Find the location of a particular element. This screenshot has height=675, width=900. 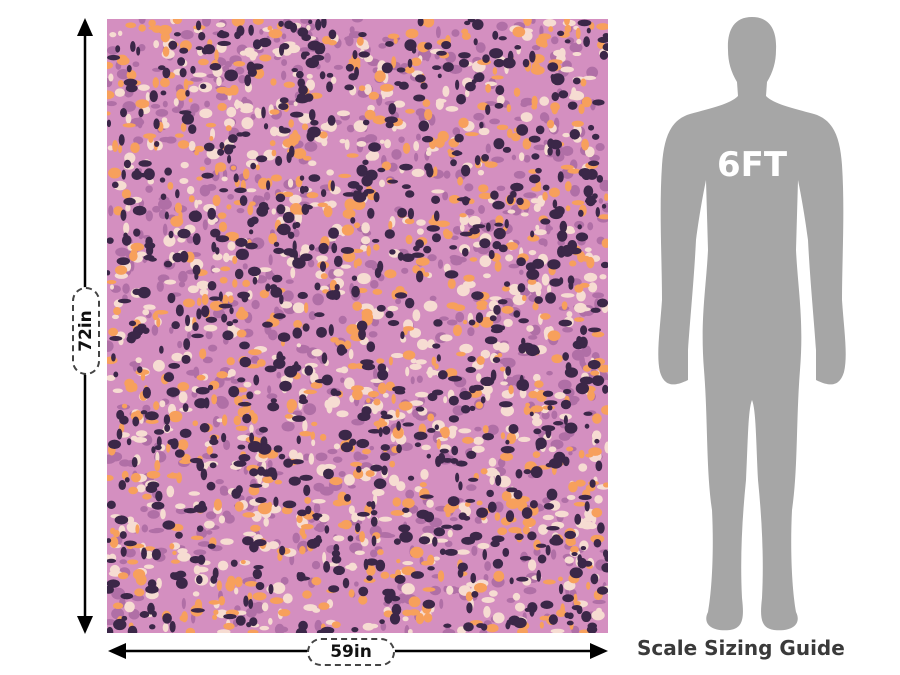

width-dimension-label: 59in is located at coordinates (351, 652).